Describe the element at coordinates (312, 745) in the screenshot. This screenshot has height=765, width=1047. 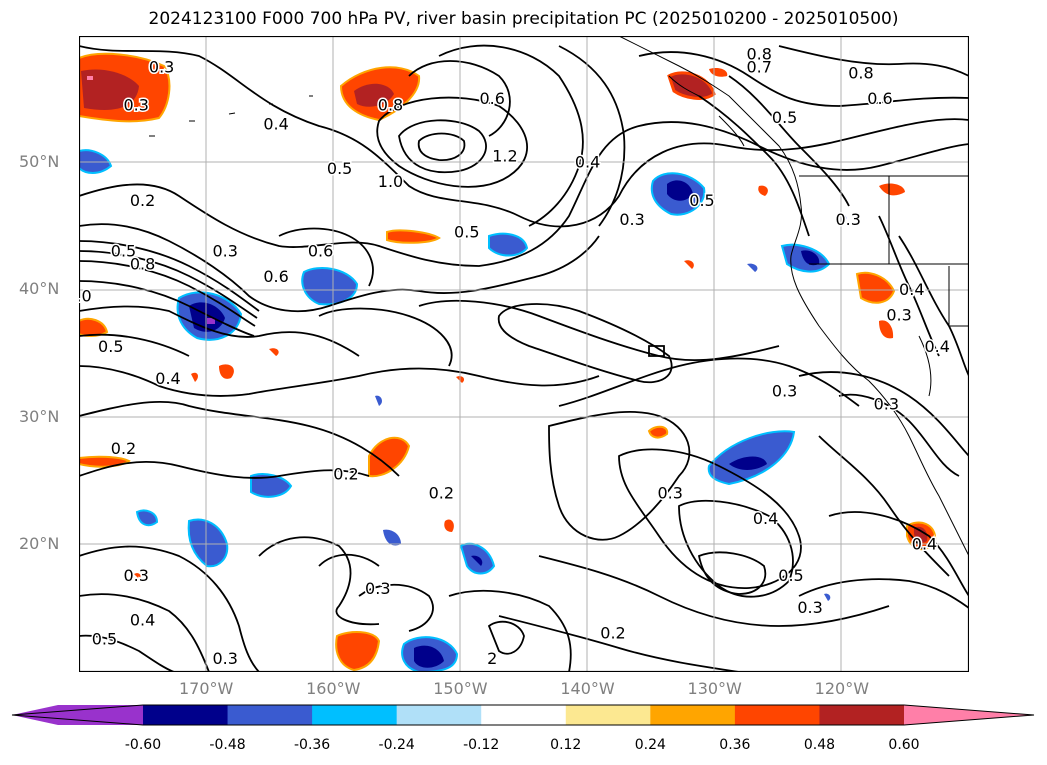
I see `colorbar-tick-label: -0.36` at that location.